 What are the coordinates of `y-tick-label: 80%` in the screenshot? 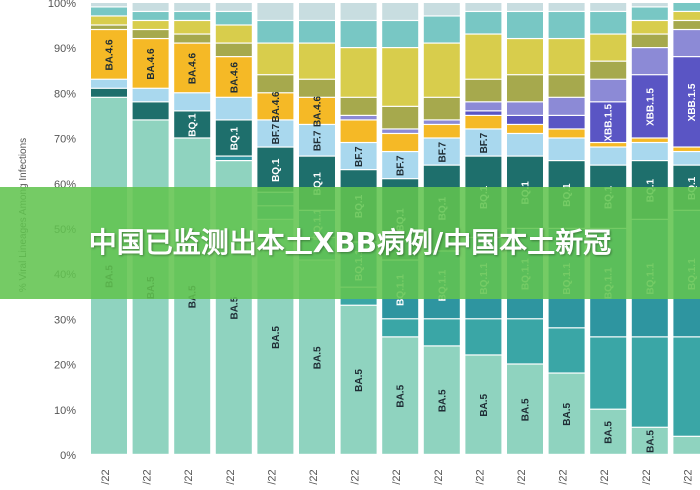 It's located at (65, 94).